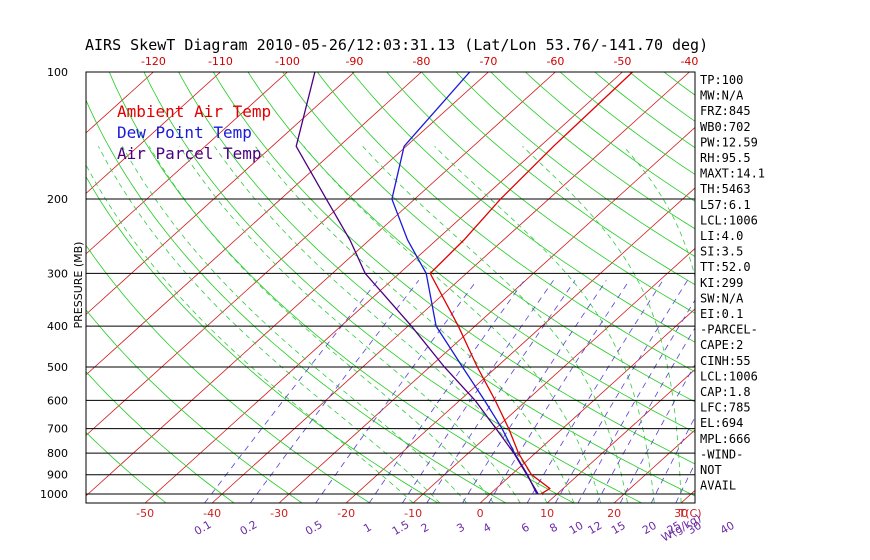 This screenshot has width=870, height=560. Describe the element at coordinates (203, 528) in the screenshot. I see `mixing-ratio-tick-label: 0.1` at that location.